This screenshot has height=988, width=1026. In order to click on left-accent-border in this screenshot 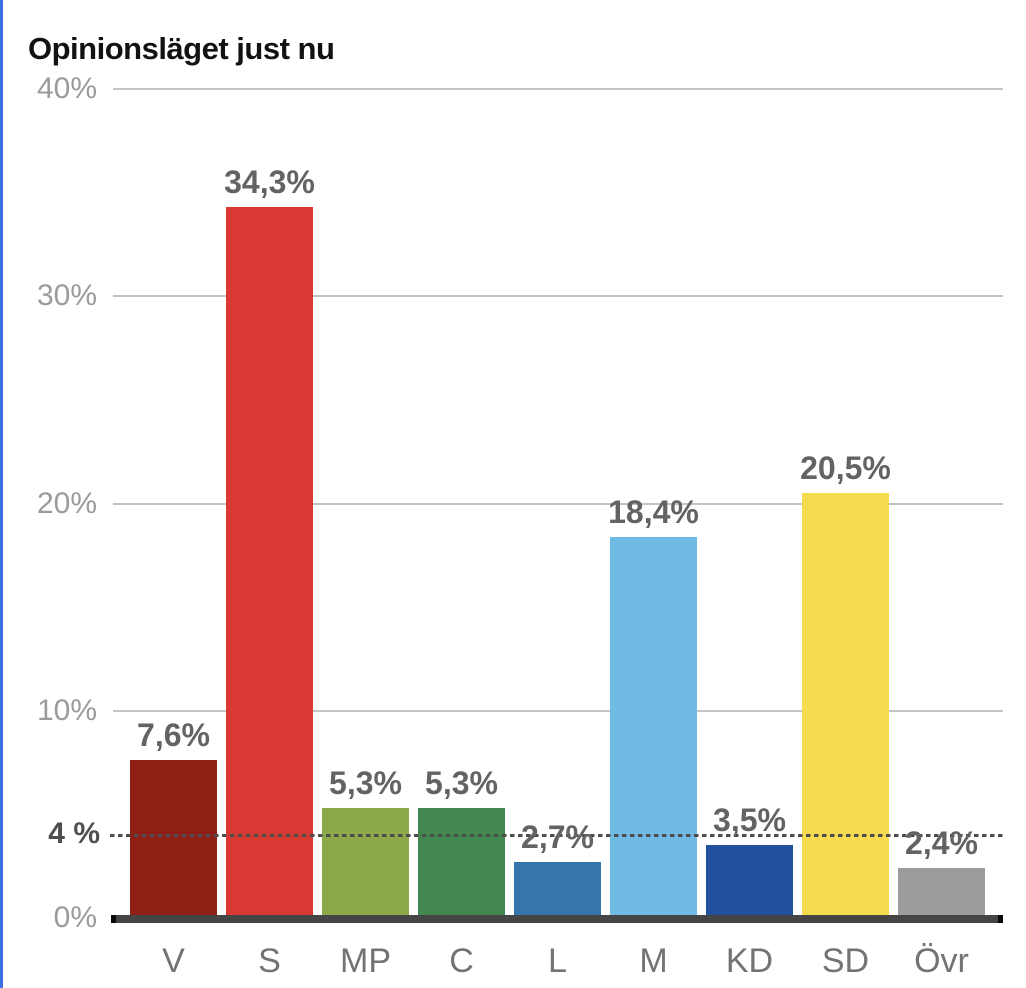, I will do `click(1, 494)`.